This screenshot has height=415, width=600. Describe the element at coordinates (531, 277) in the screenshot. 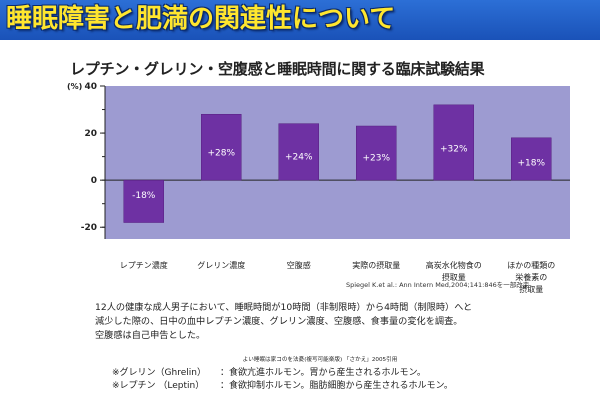

I see `x-category-label: 栄養素の` at that location.